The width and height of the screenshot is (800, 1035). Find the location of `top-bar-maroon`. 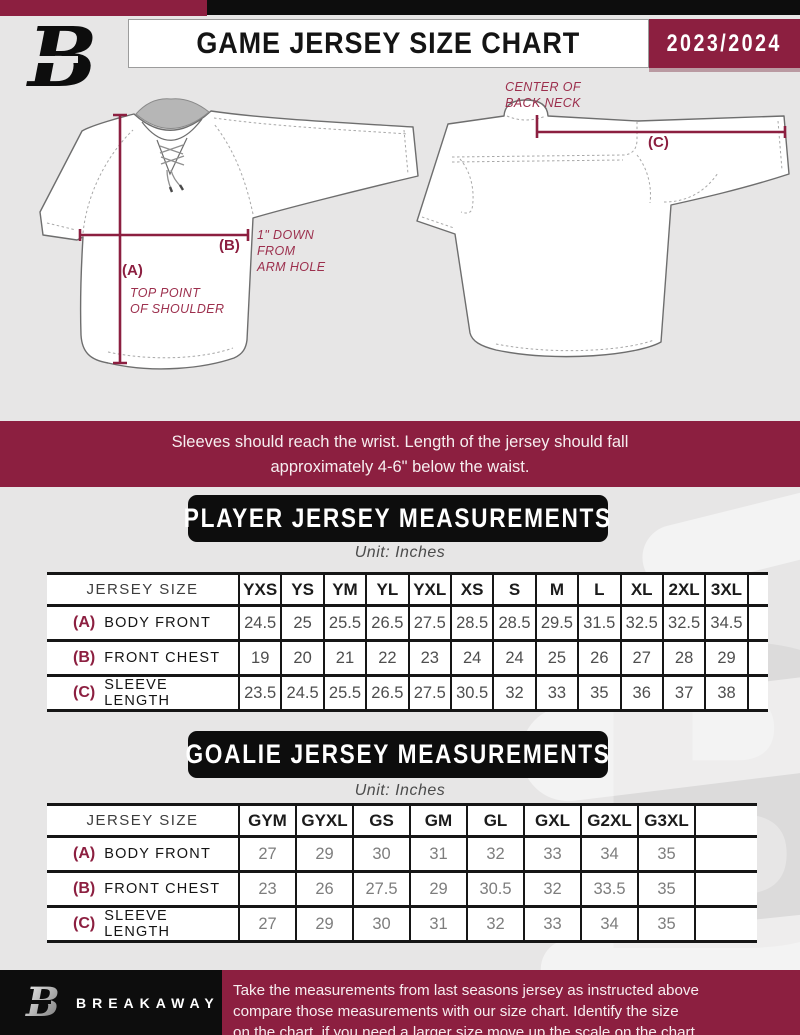

top-bar-maroon is located at coordinates (103, 8).